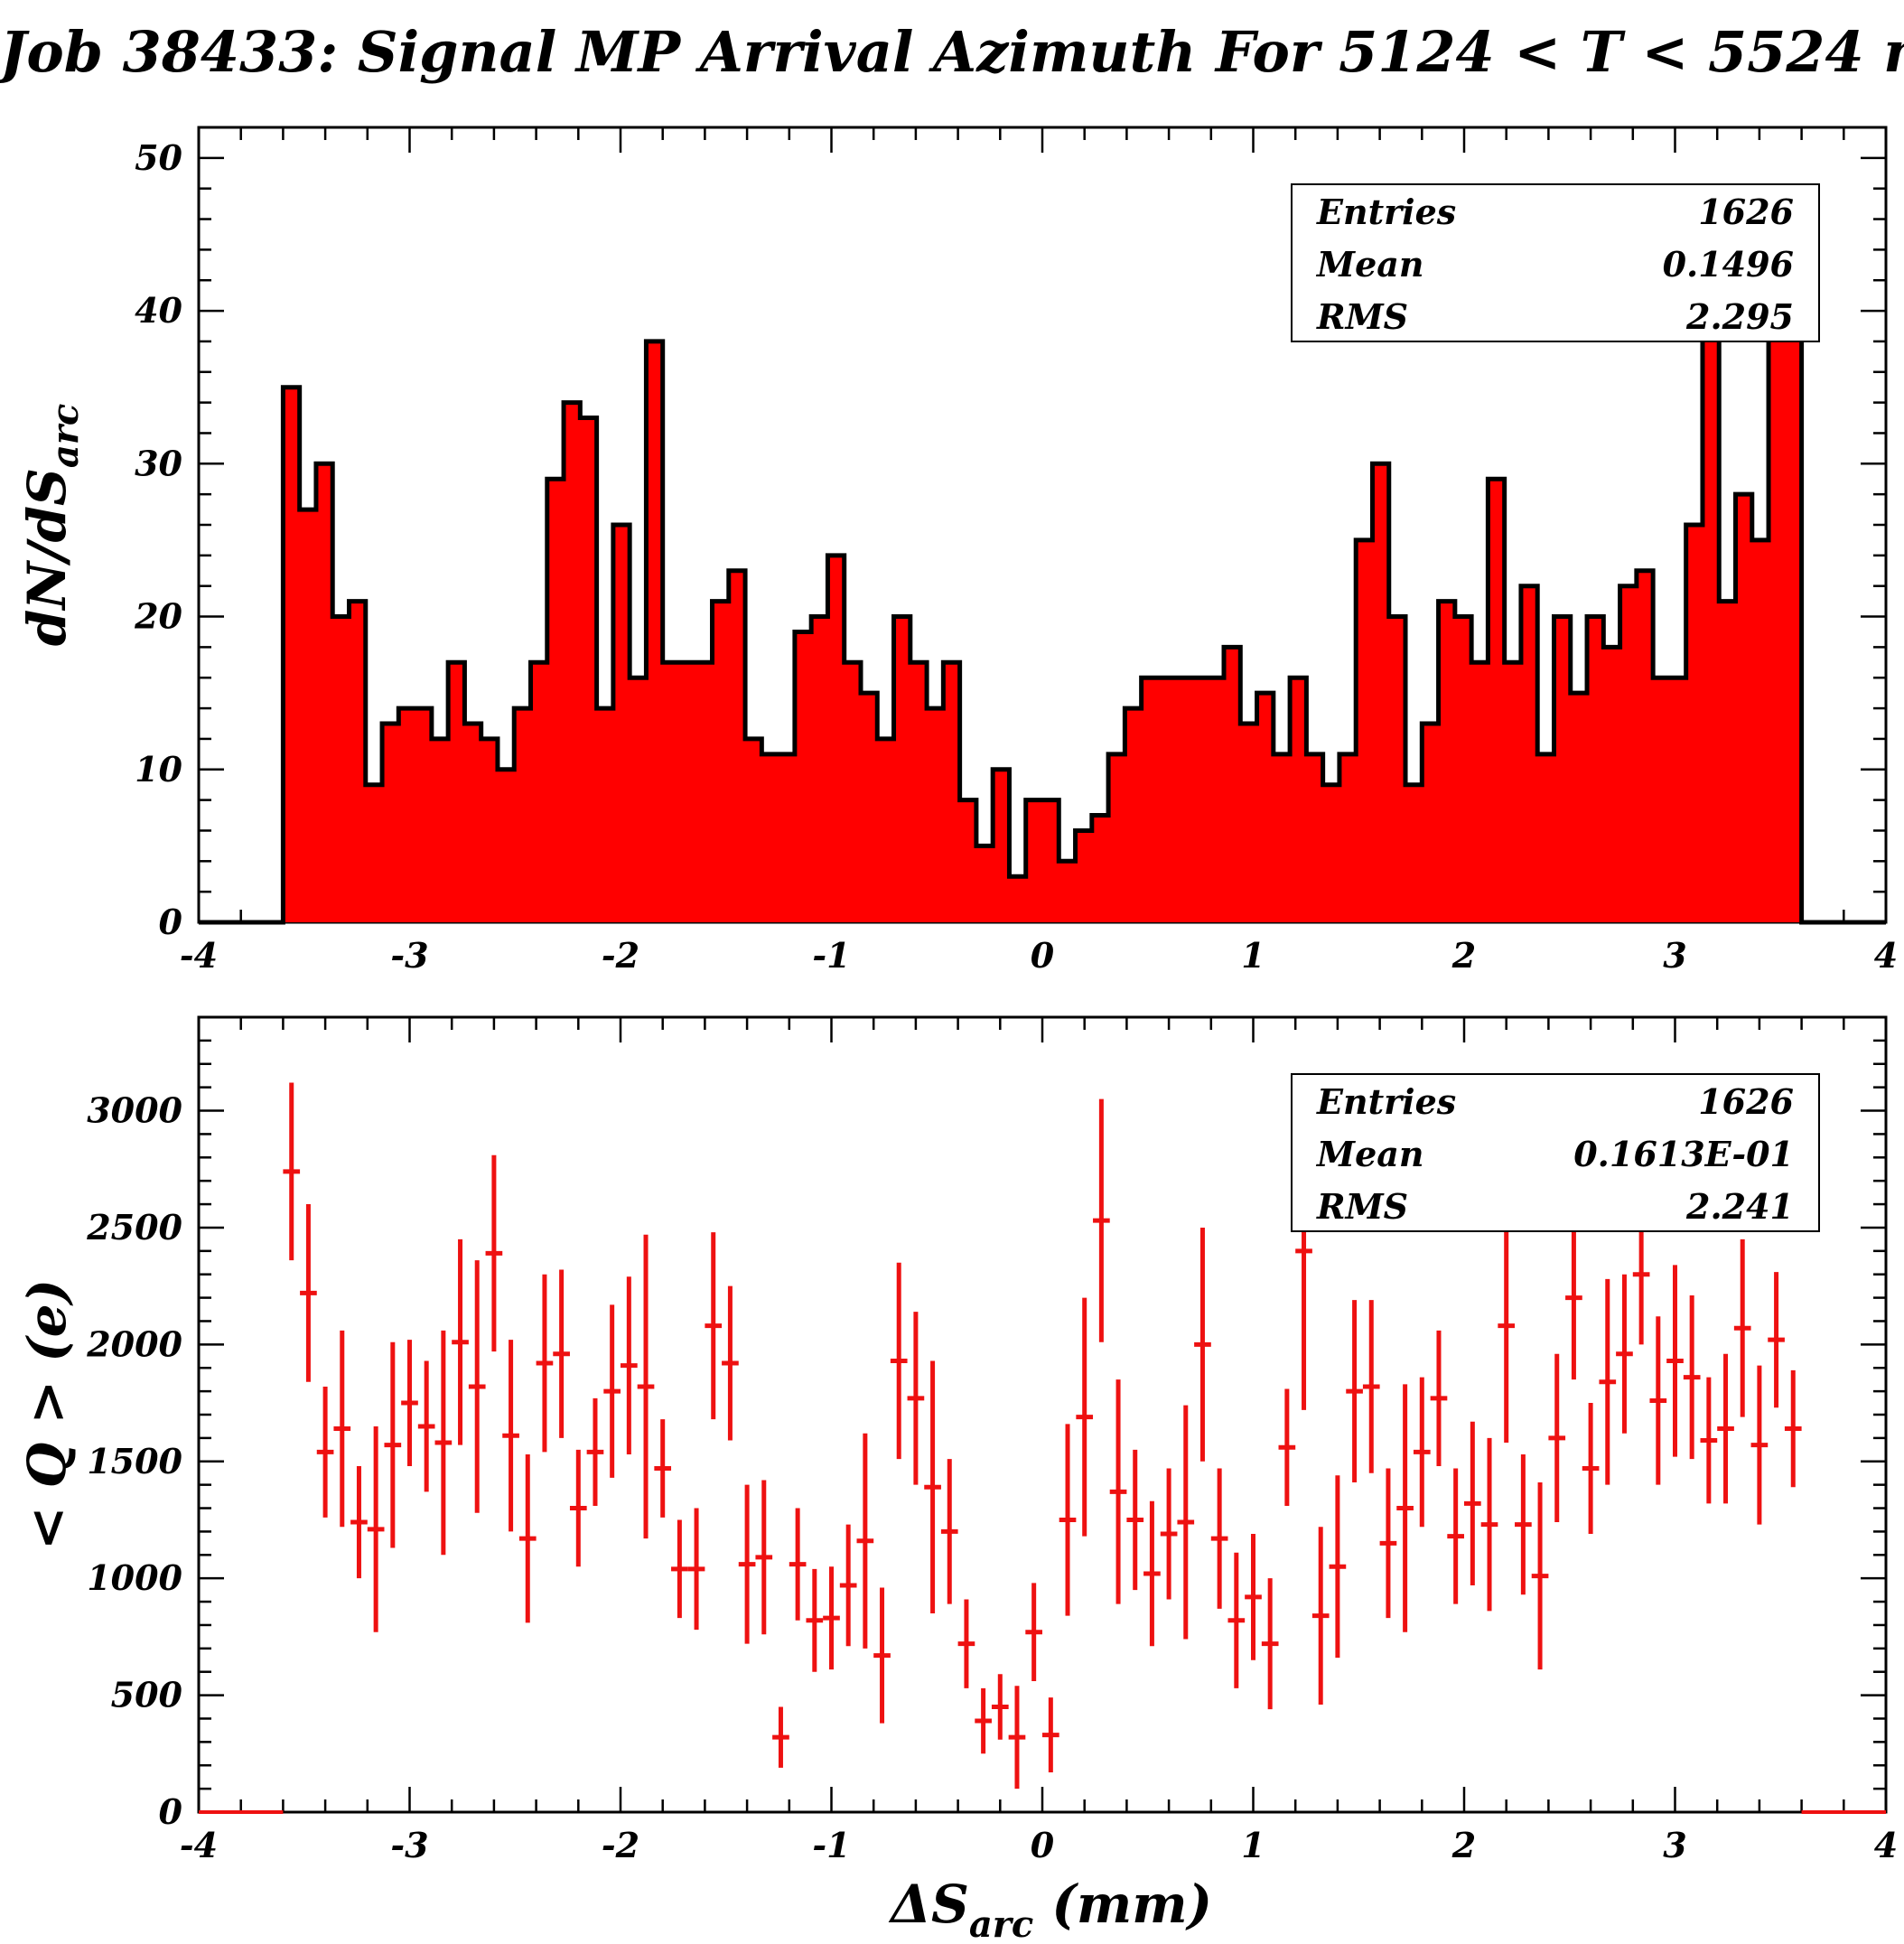 This screenshot has height=1944, width=1904. What do you see at coordinates (135, 1461) in the screenshot?
I see `y-tick-label: 1500` at bounding box center [135, 1461].